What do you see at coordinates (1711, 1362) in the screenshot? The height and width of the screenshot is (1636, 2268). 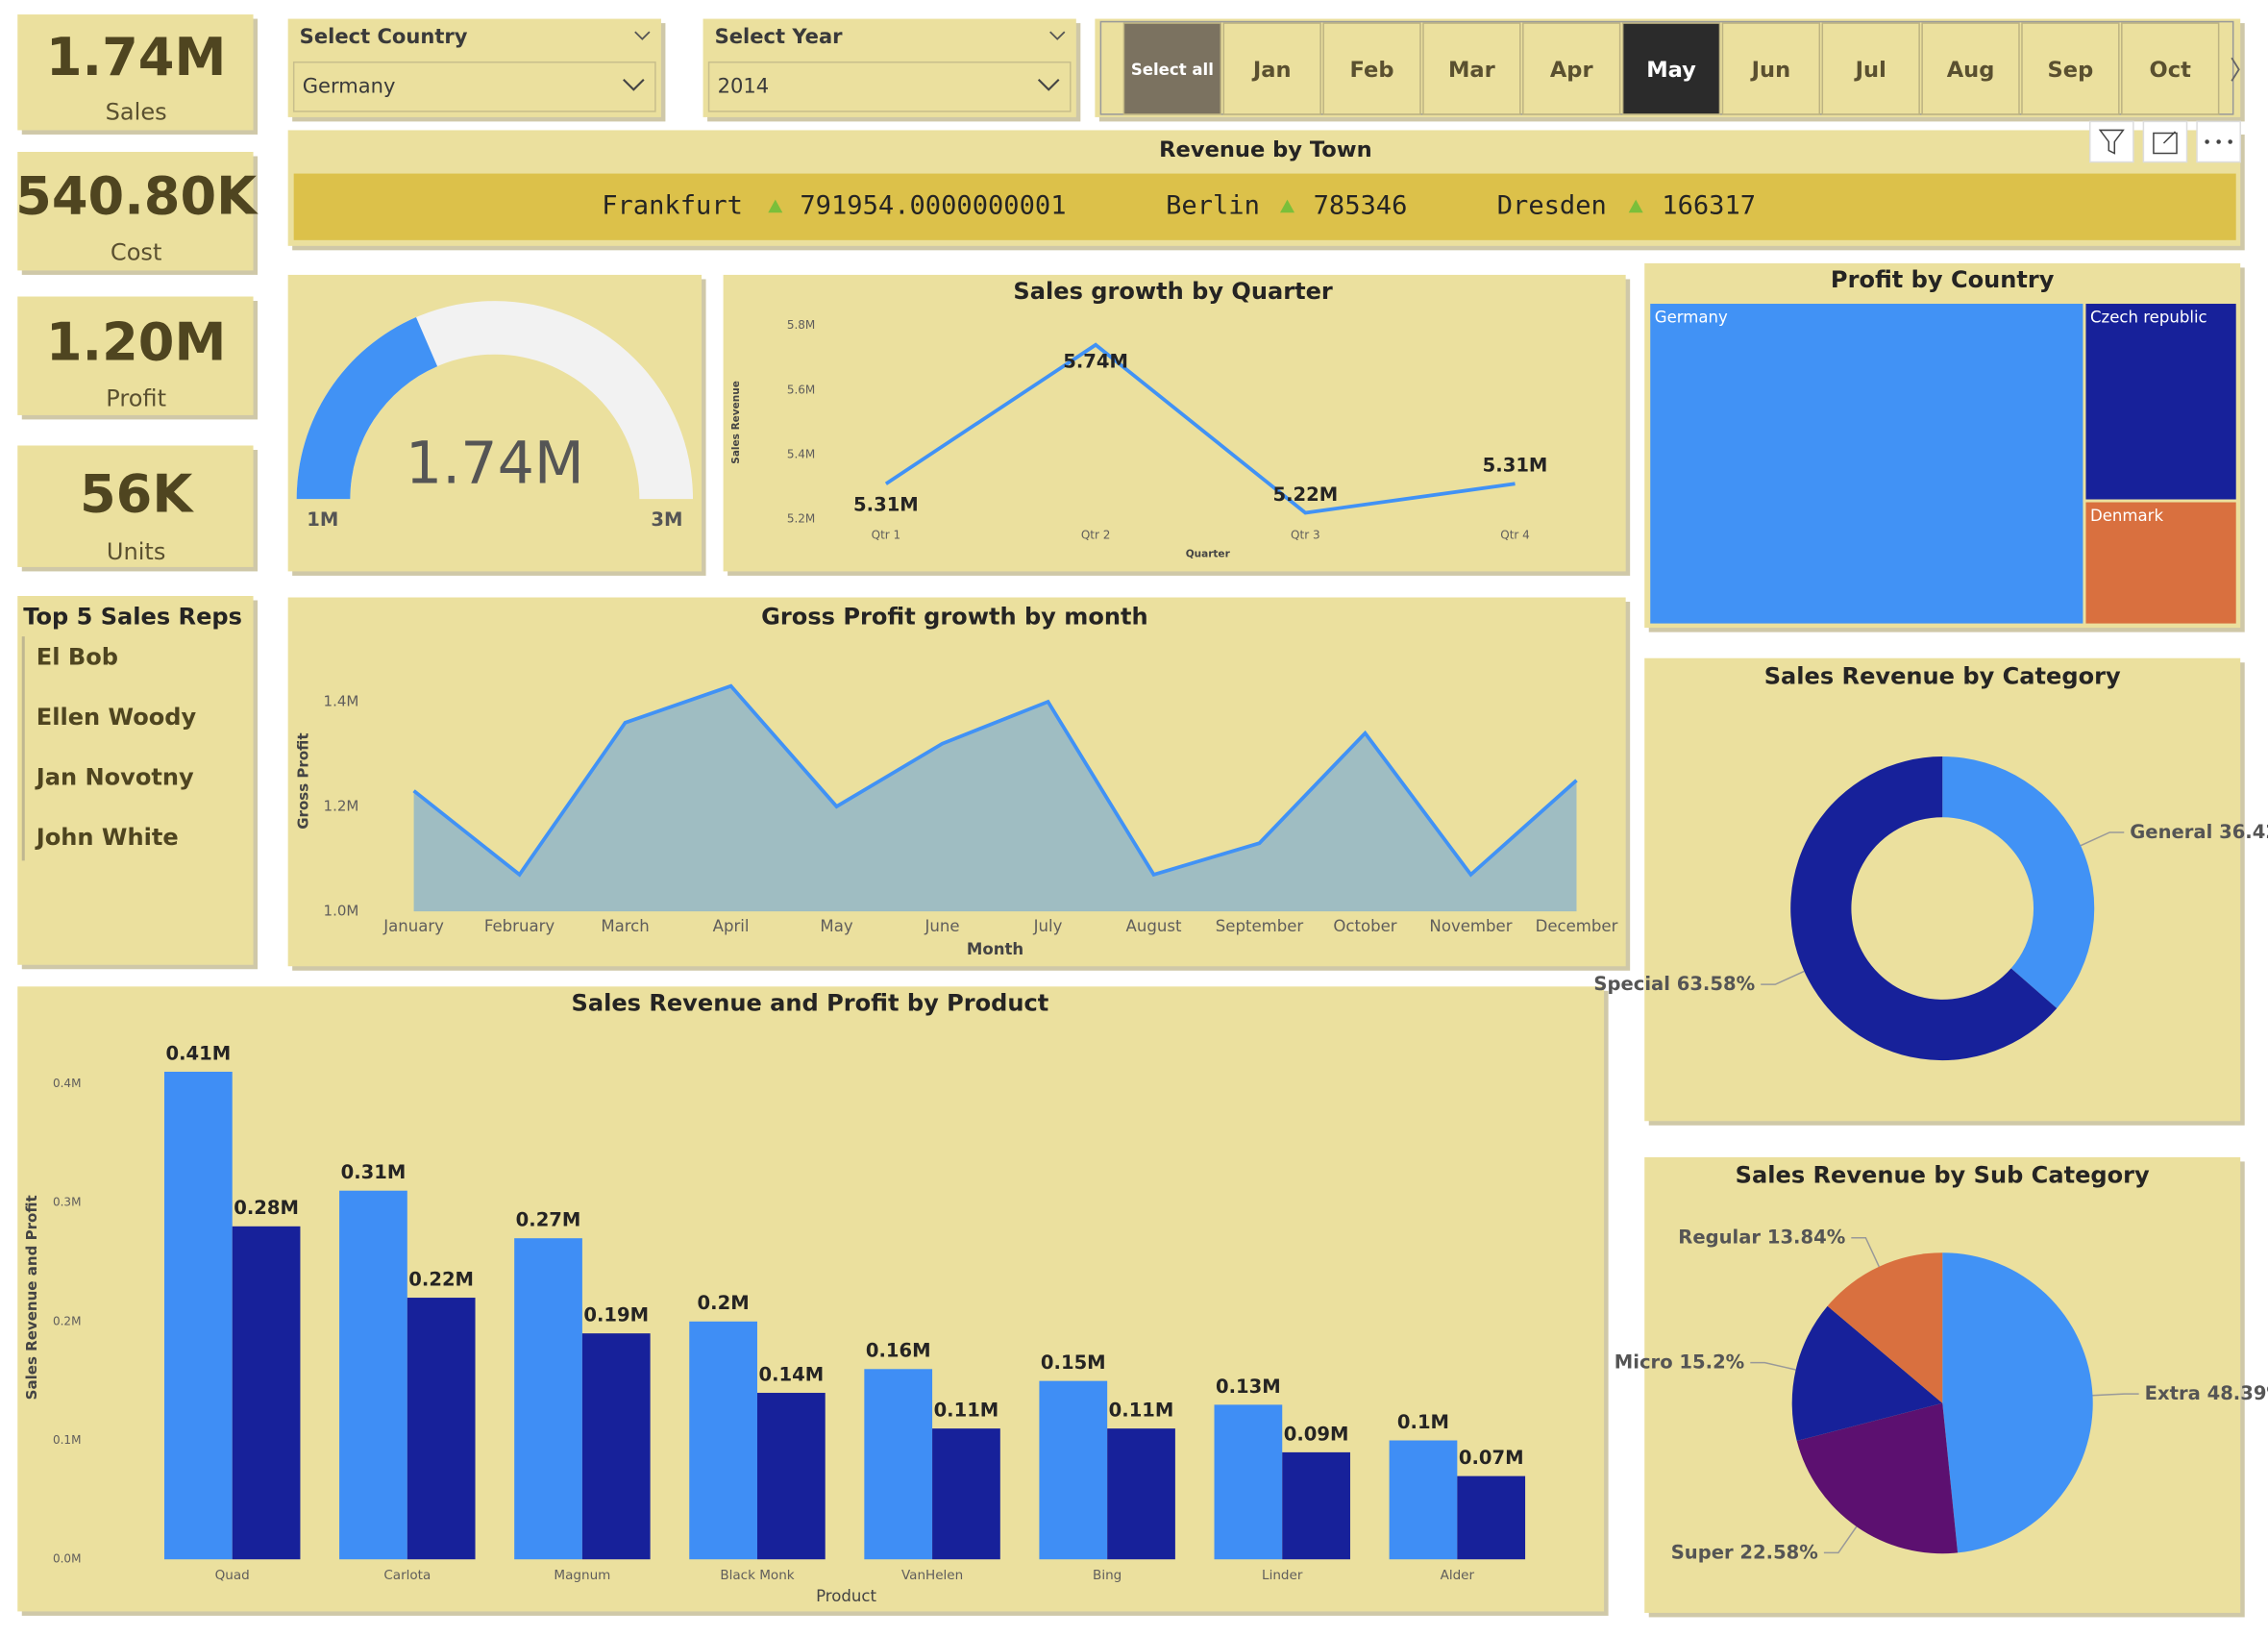 I see `percent-label: 15.2%` at bounding box center [1711, 1362].